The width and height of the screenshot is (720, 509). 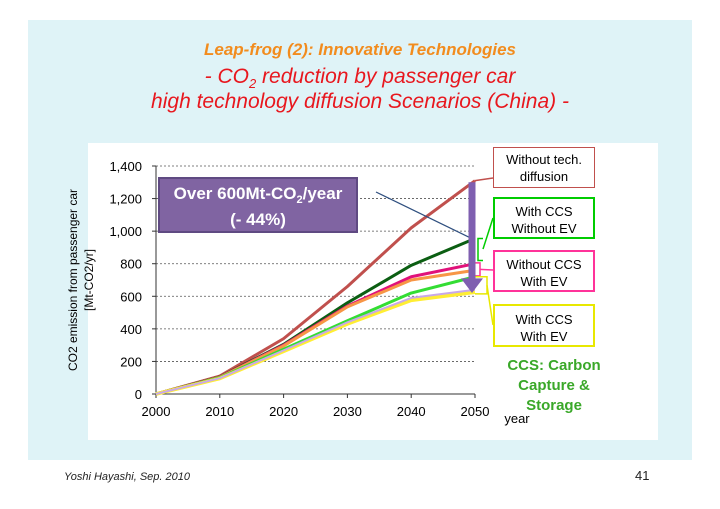 I want to click on slide-subtitle-line1: - CO2 reduction by passenger car, so click(x=360, y=78).